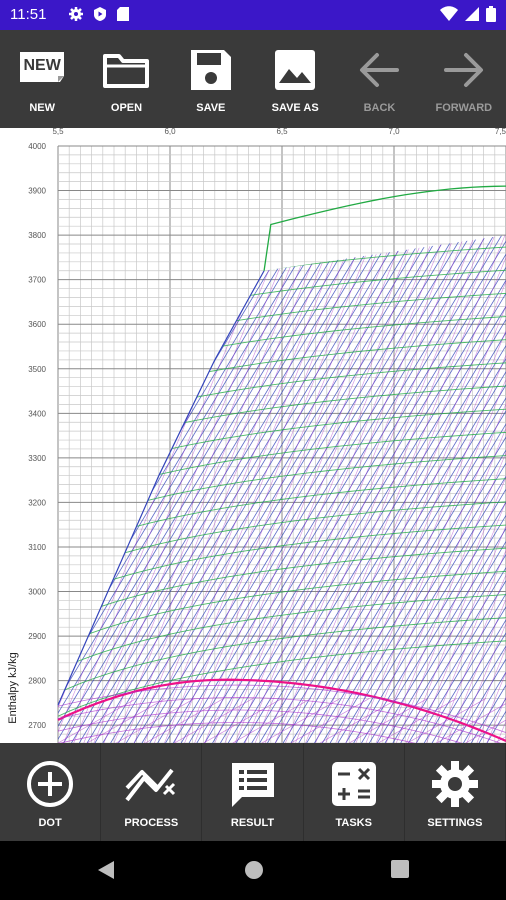 This screenshot has height=900, width=506. Describe the element at coordinates (126, 108) in the screenshot. I see `open-label: OPEN` at that location.